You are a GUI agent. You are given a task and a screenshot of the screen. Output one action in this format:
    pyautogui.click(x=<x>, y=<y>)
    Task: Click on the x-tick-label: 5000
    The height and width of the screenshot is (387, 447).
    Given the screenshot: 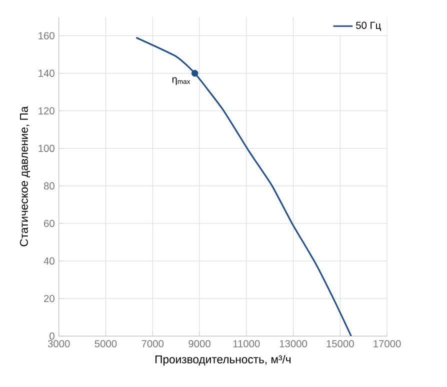 What is the action you would take?
    pyautogui.click(x=105, y=344)
    